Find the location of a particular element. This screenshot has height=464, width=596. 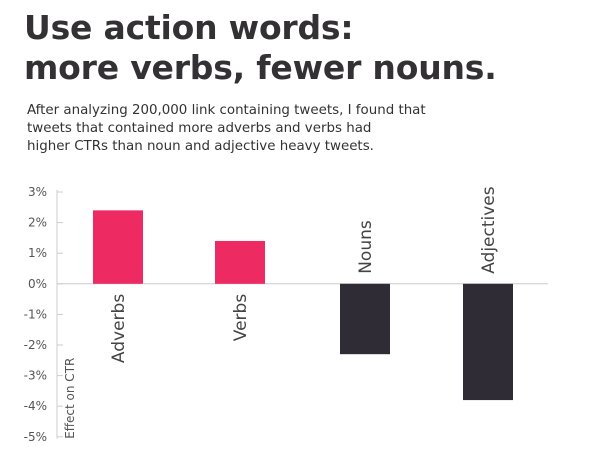

y-axis-title: Effect on CTR is located at coordinates (70, 398).